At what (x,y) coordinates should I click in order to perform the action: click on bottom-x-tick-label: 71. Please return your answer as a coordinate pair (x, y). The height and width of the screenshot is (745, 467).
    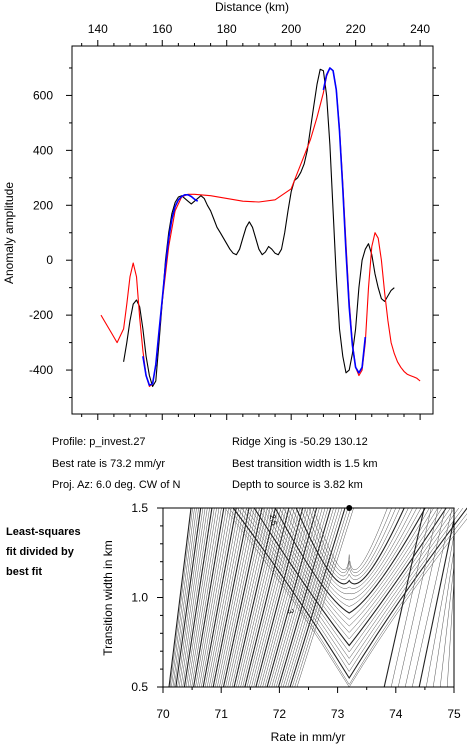
    Looking at the image, I should click on (222, 714).